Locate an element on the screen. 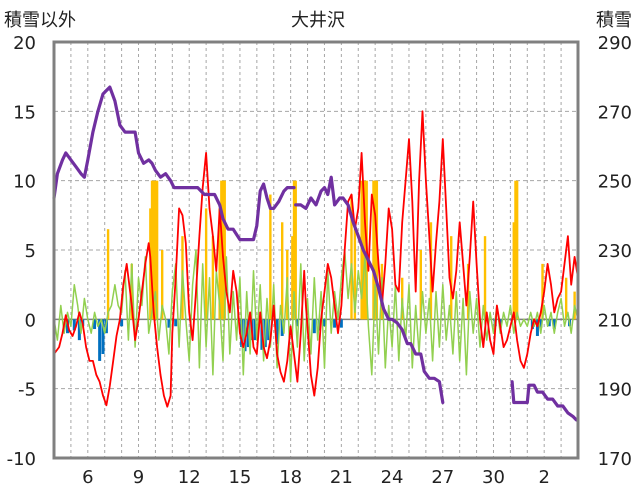 This screenshot has height=501, width=636. right-tick-label: 190 is located at coordinates (615, 390).